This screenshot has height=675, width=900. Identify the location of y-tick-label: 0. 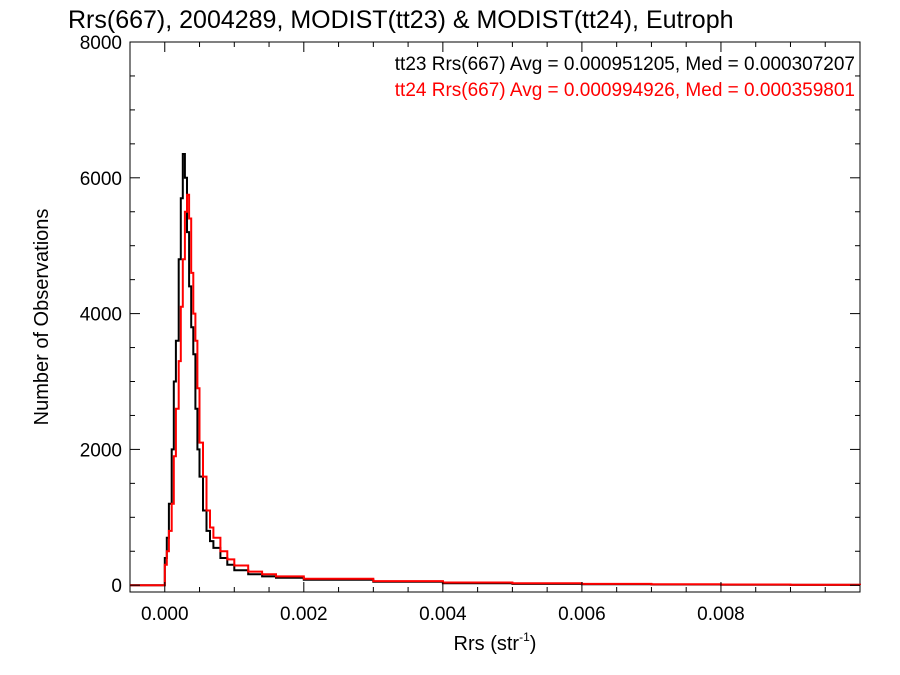
(116, 586).